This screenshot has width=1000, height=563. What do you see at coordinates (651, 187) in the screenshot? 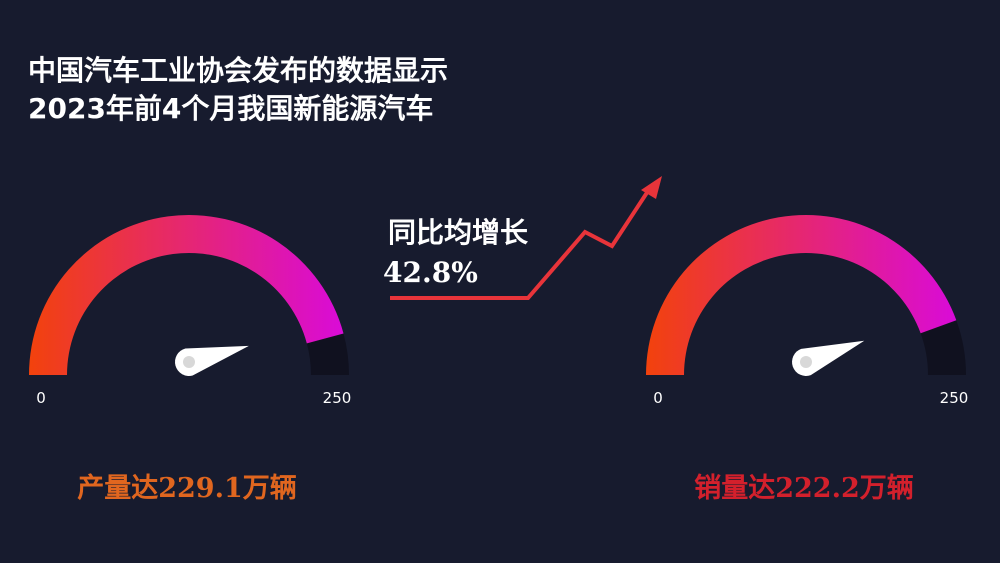
I see `arrow-head` at bounding box center [651, 187].